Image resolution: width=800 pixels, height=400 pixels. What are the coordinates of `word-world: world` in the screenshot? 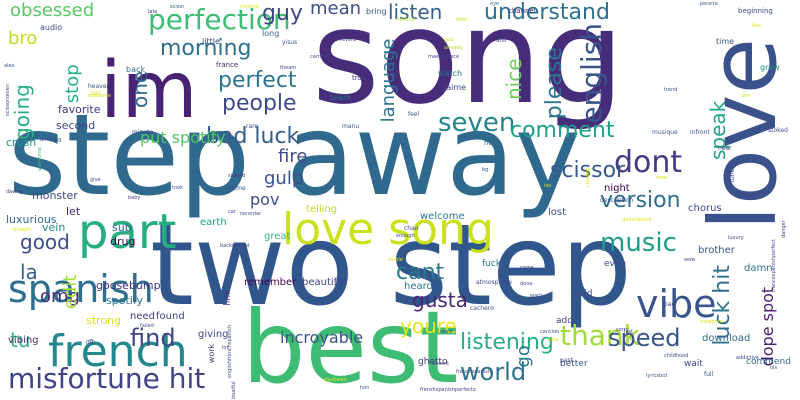 It's located at (493, 372).